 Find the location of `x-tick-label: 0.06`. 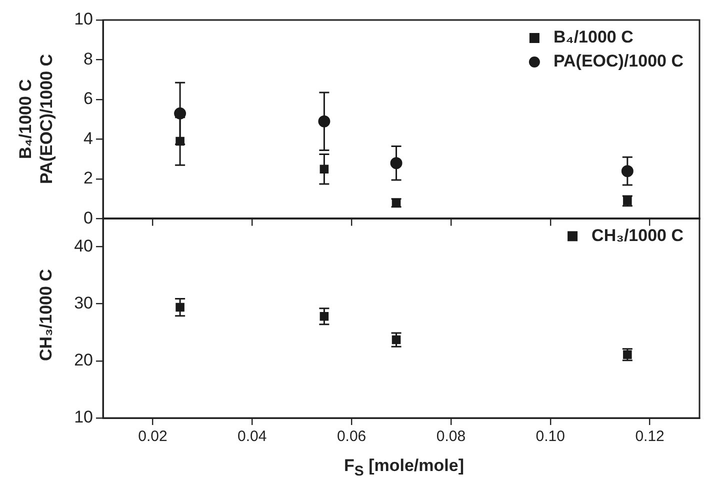

x-tick-label: 0.06 is located at coordinates (351, 437).